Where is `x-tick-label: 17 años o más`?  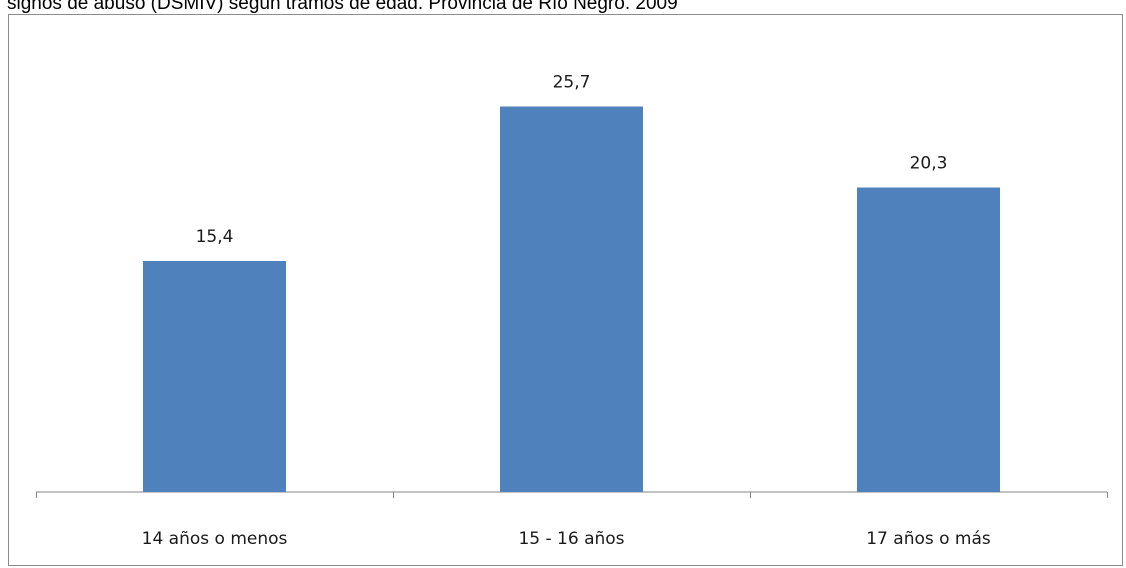 x-tick-label: 17 años o más is located at coordinates (928, 539).